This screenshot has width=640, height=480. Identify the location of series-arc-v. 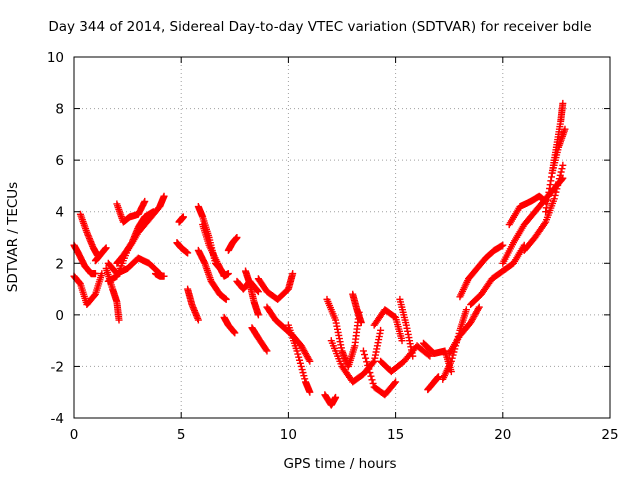
(275, 286).